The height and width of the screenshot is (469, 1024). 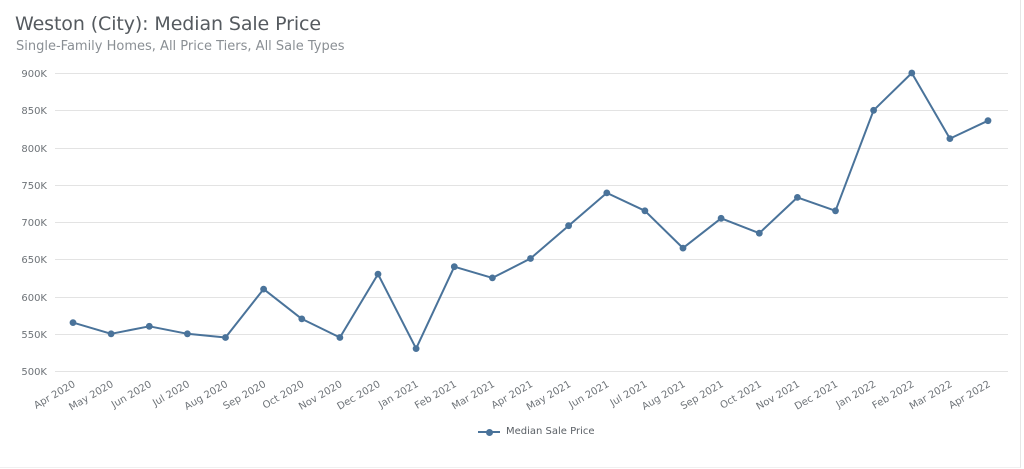 I want to click on legend-item-median-sale-price: Median Sale Price, so click(x=536, y=431).